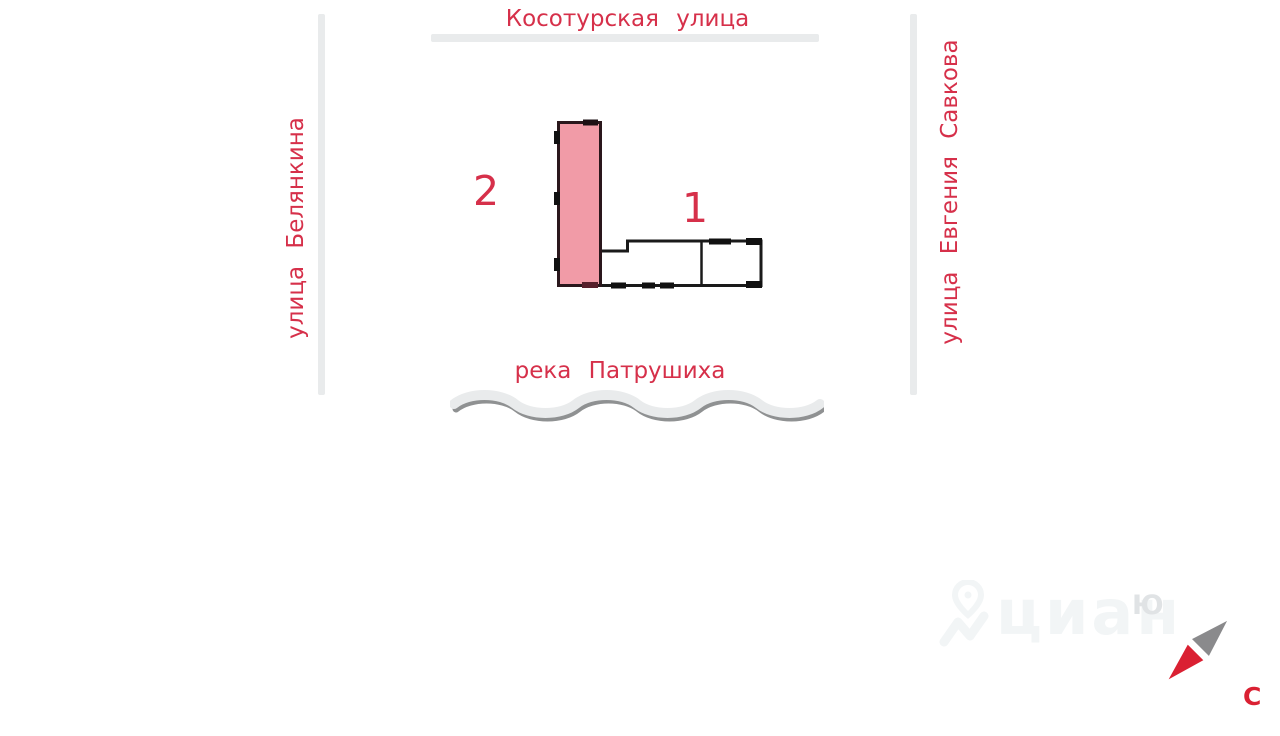 The height and width of the screenshot is (736, 1280). Describe the element at coordinates (1252, 696) in the screenshot. I see `compass-north-label: С` at that location.